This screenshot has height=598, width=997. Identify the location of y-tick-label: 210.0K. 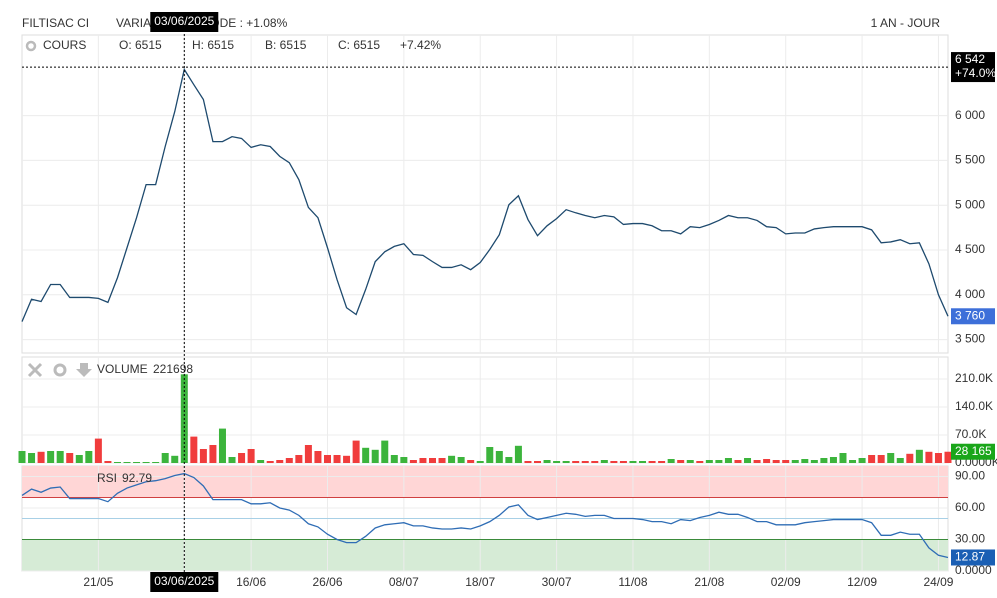
(974, 378).